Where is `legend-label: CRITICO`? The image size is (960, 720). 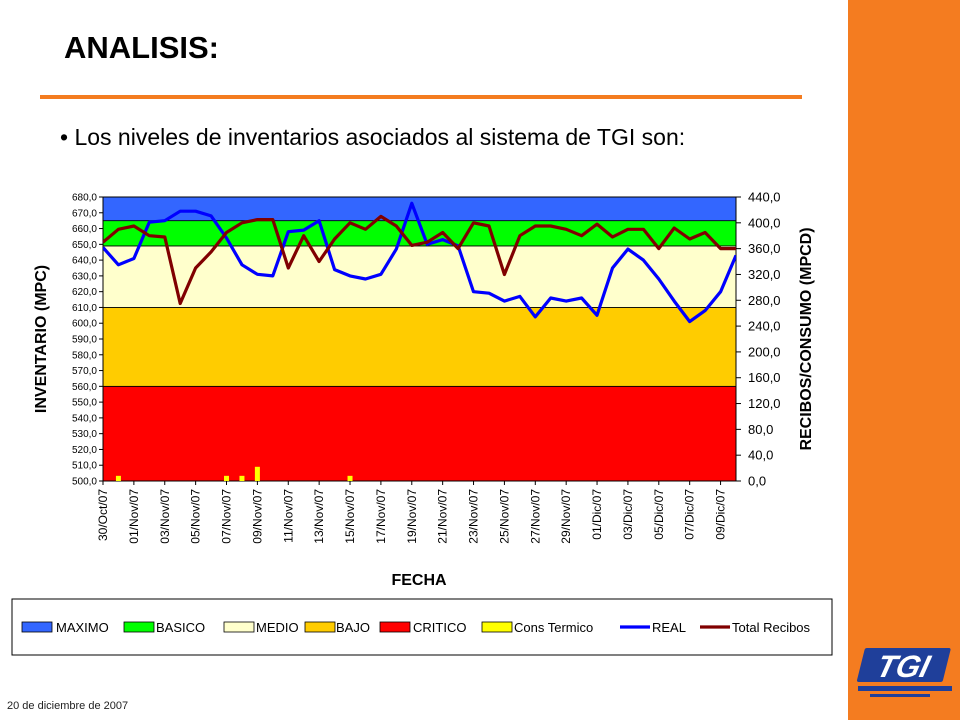
legend-label: CRITICO is located at coordinates (439, 627).